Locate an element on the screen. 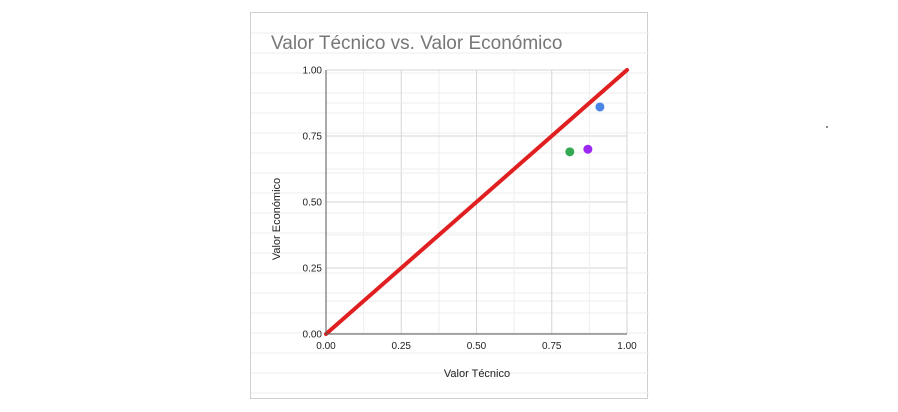  y-axis-title: Valor Económico is located at coordinates (277, 219).